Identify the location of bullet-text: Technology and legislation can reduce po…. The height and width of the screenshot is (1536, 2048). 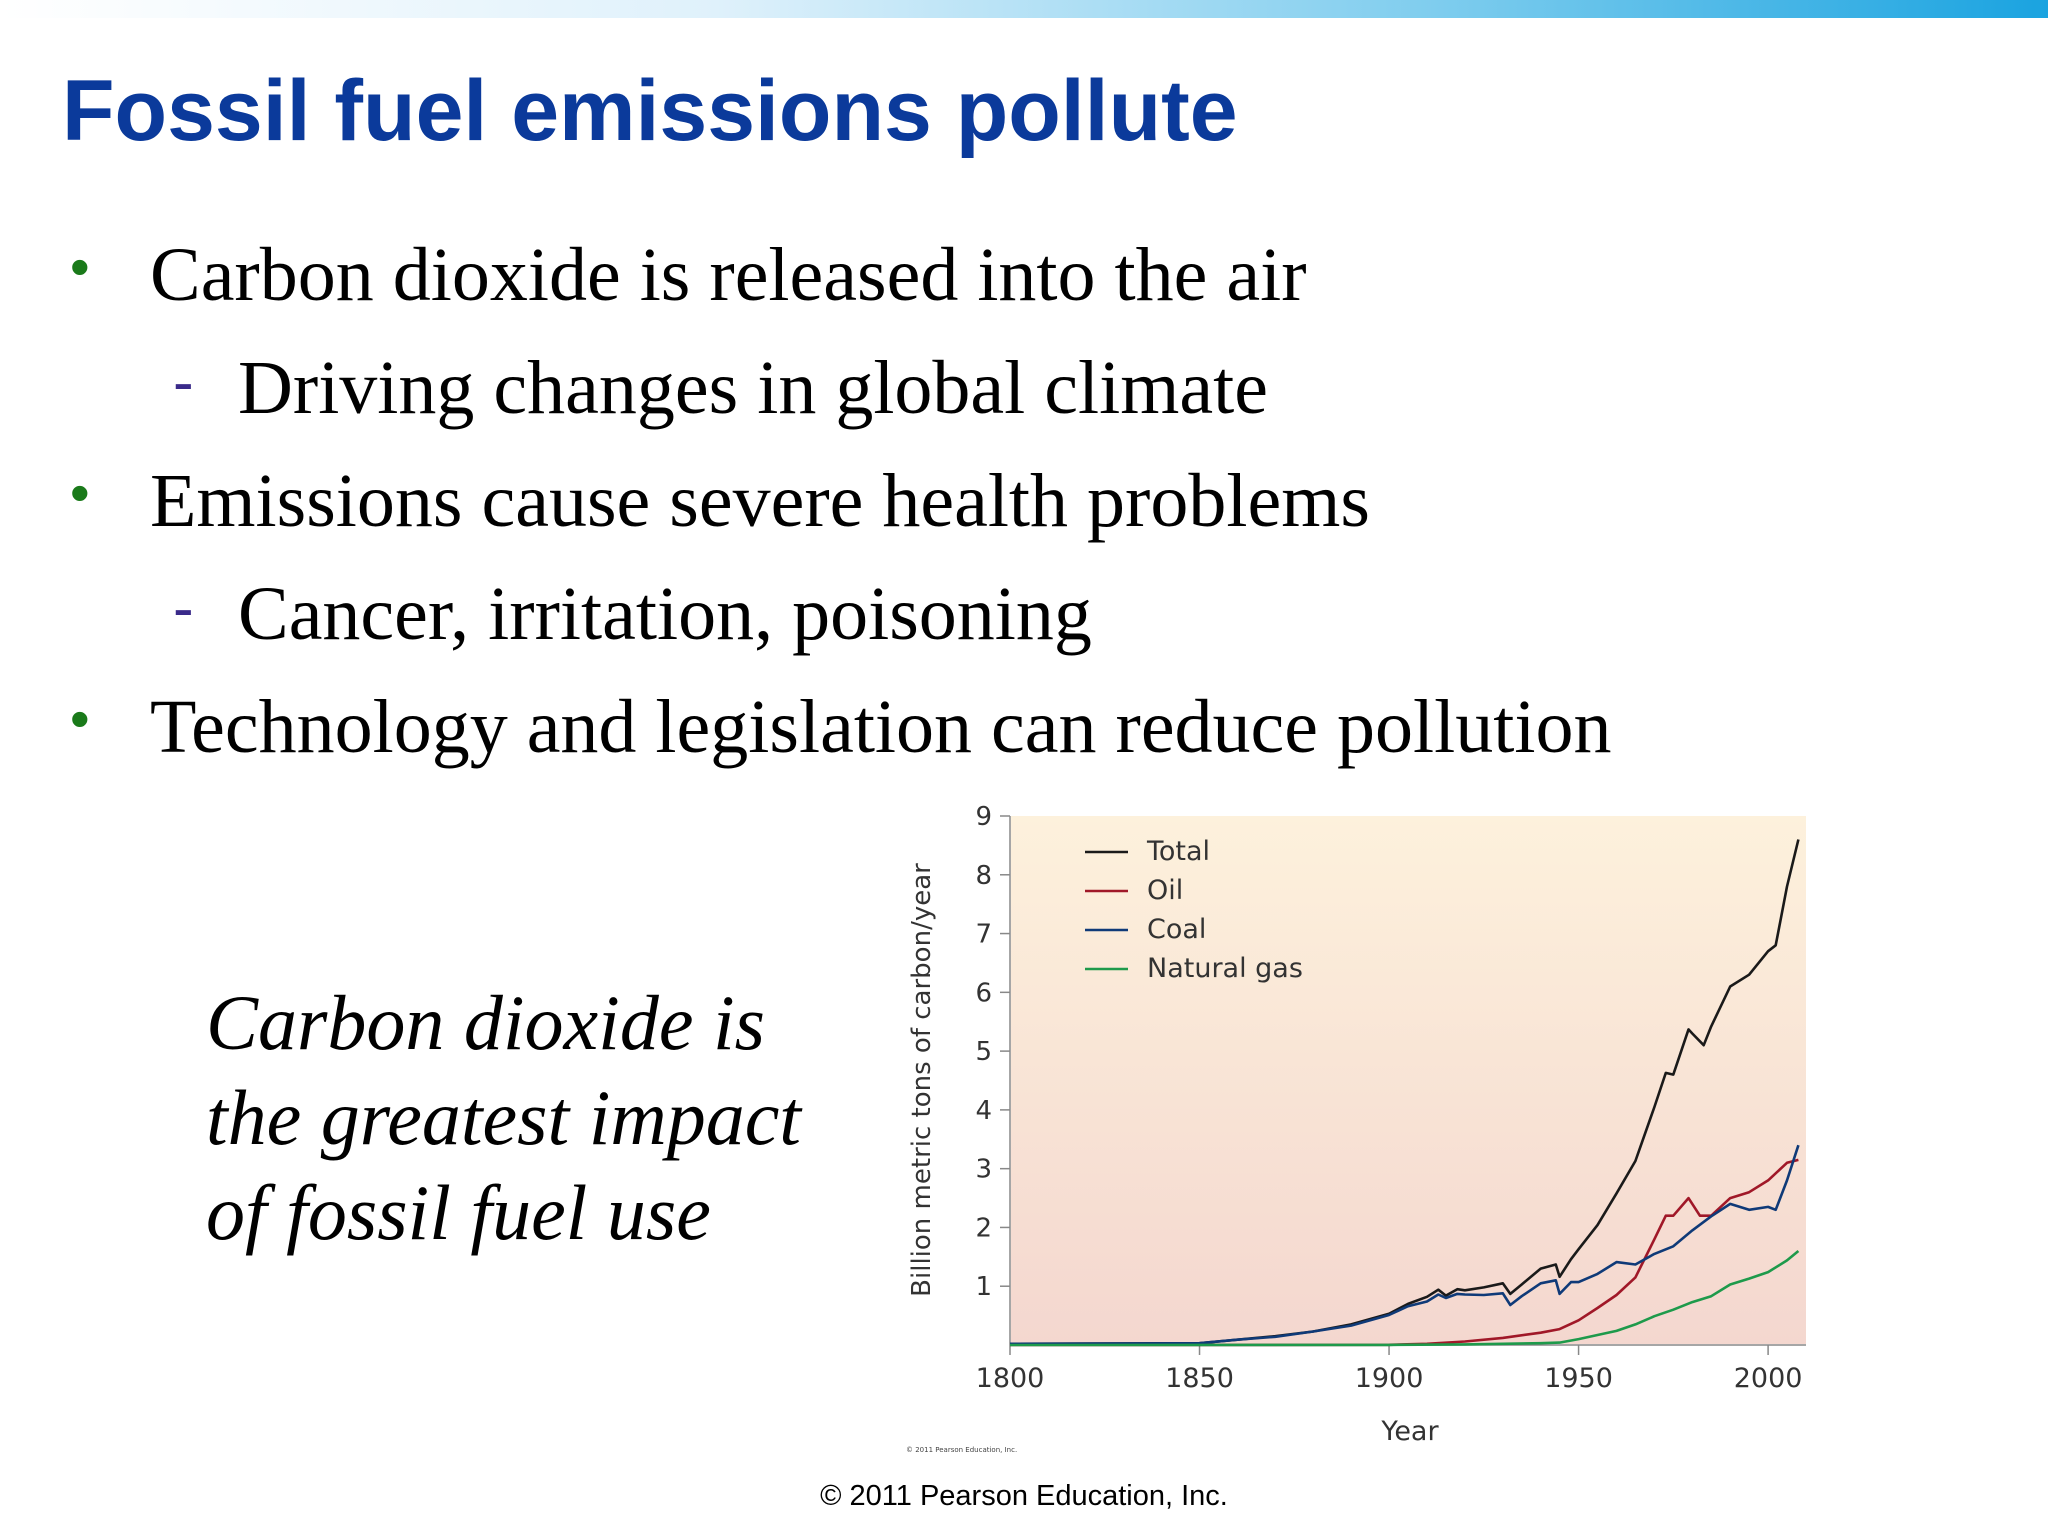
(881, 727).